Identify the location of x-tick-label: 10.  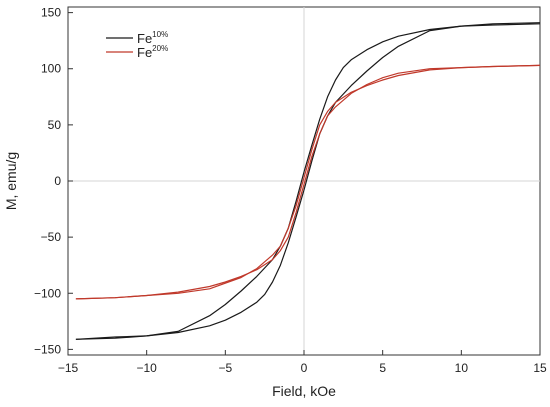
(462, 368).